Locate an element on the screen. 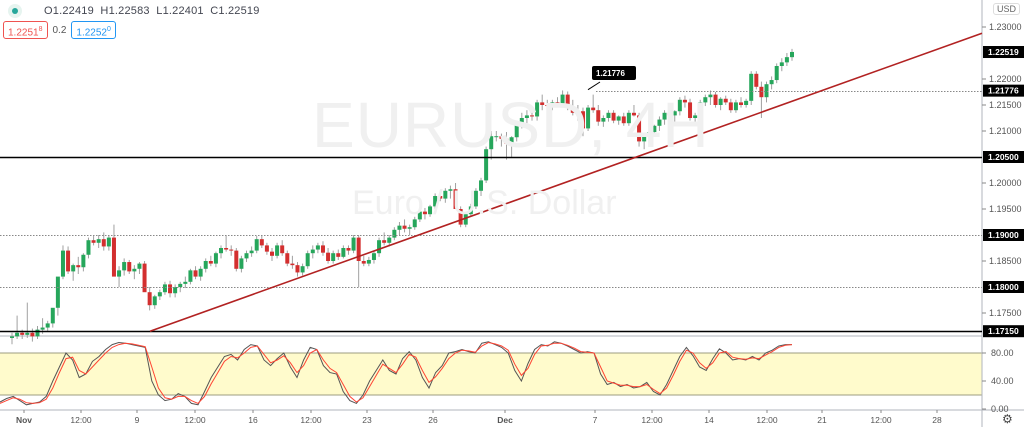  price-tick-label: 1.20000 is located at coordinates (1005, 183).